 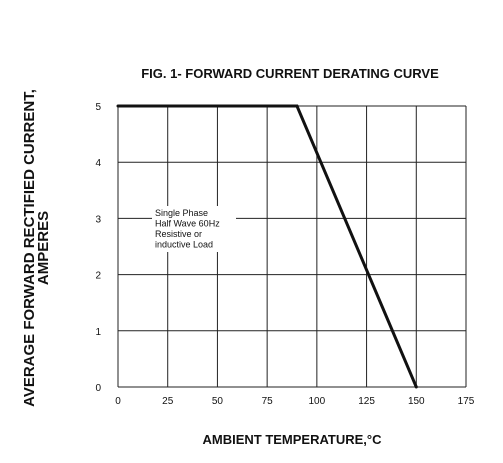 What do you see at coordinates (466, 401) in the screenshot?
I see `x-tick-label: 175` at bounding box center [466, 401].